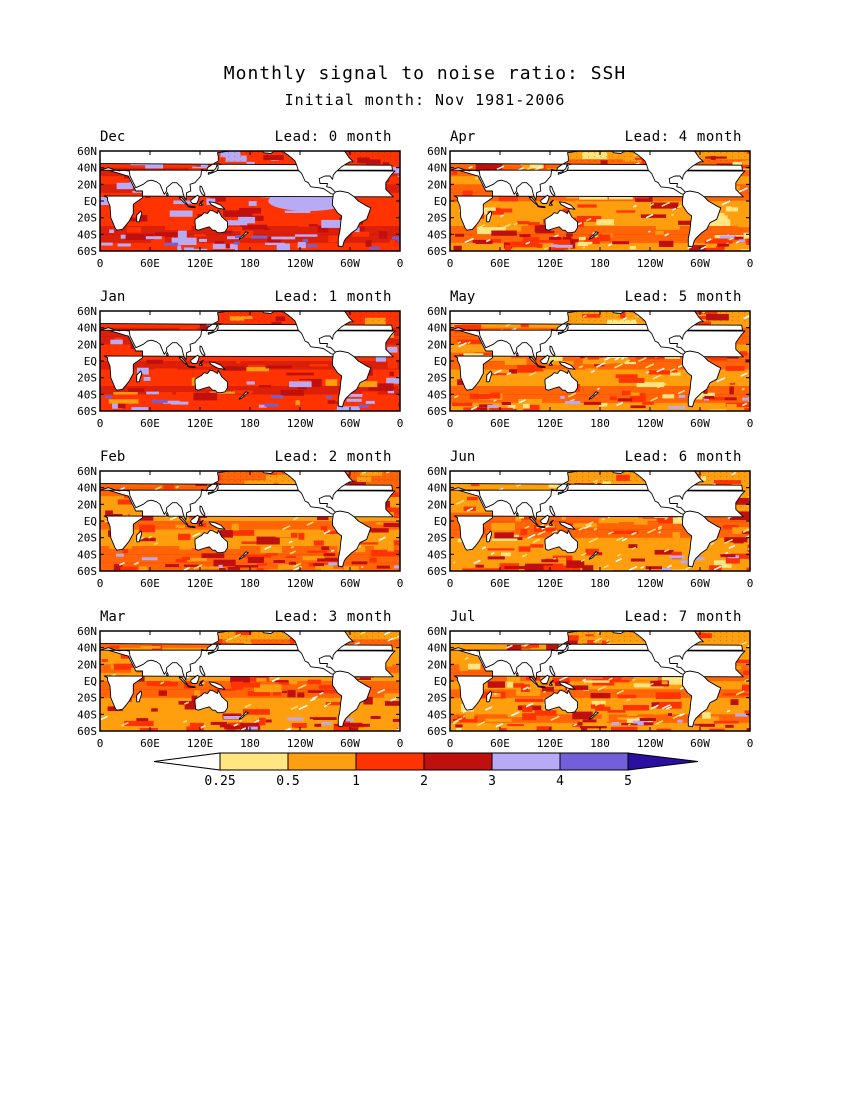 The image size is (850, 1100). What do you see at coordinates (333, 617) in the screenshot?
I see `panel-lead-label: Lead: 3 month` at bounding box center [333, 617].